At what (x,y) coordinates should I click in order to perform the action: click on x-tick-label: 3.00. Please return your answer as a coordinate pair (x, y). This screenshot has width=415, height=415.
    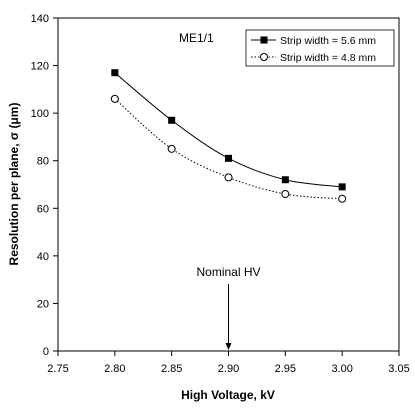
    Looking at the image, I should click on (341, 369).